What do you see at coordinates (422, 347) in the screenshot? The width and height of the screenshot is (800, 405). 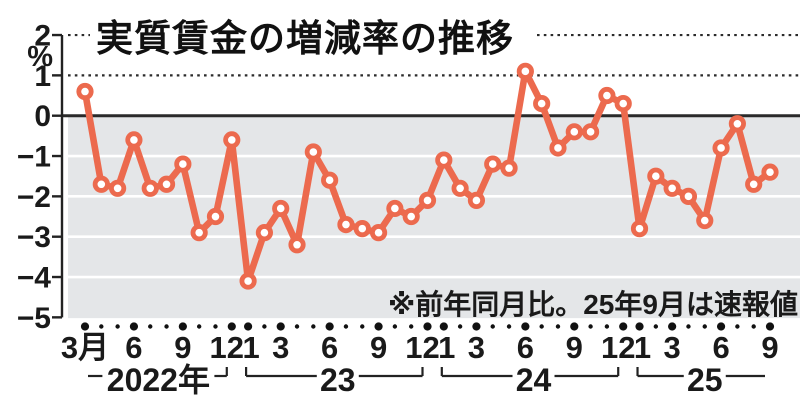 I see `x-axis-month-label: 12` at bounding box center [422, 347].